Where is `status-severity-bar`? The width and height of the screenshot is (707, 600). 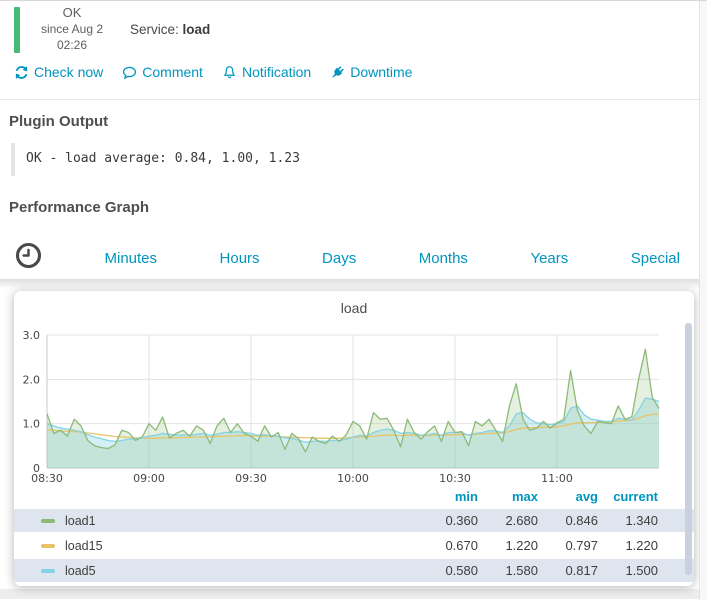 status-severity-bar is located at coordinates (17, 30).